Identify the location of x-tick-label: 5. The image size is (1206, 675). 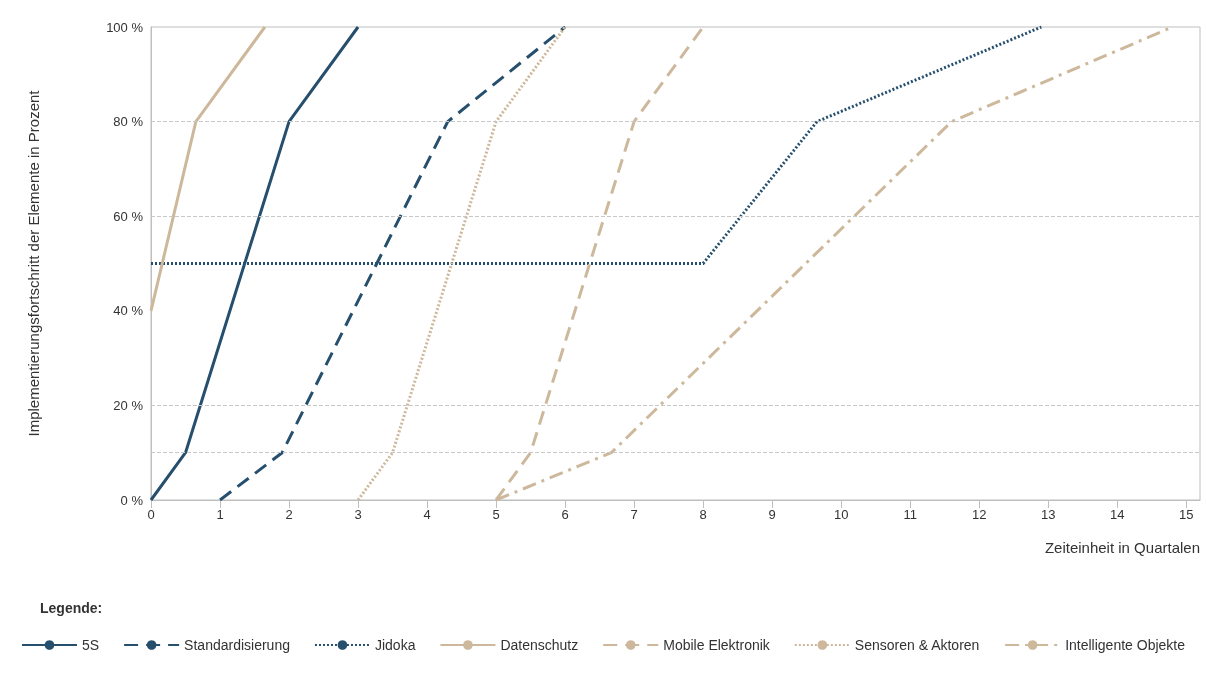
(496, 514).